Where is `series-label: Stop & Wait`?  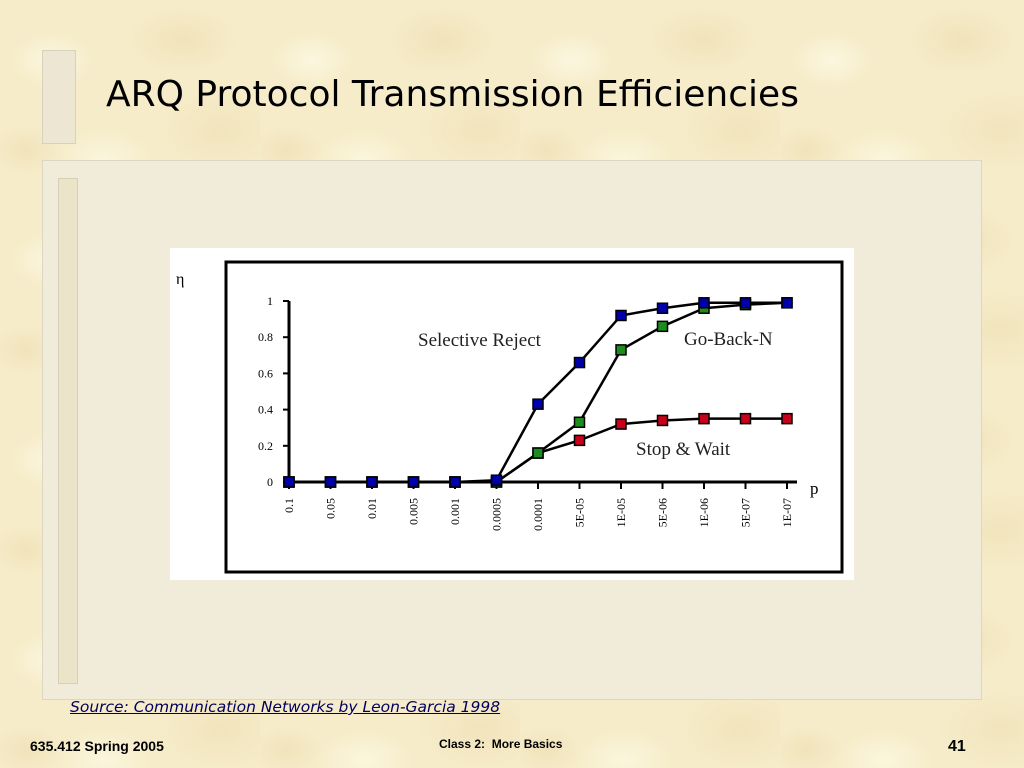
series-label: Stop & Wait is located at coordinates (683, 449).